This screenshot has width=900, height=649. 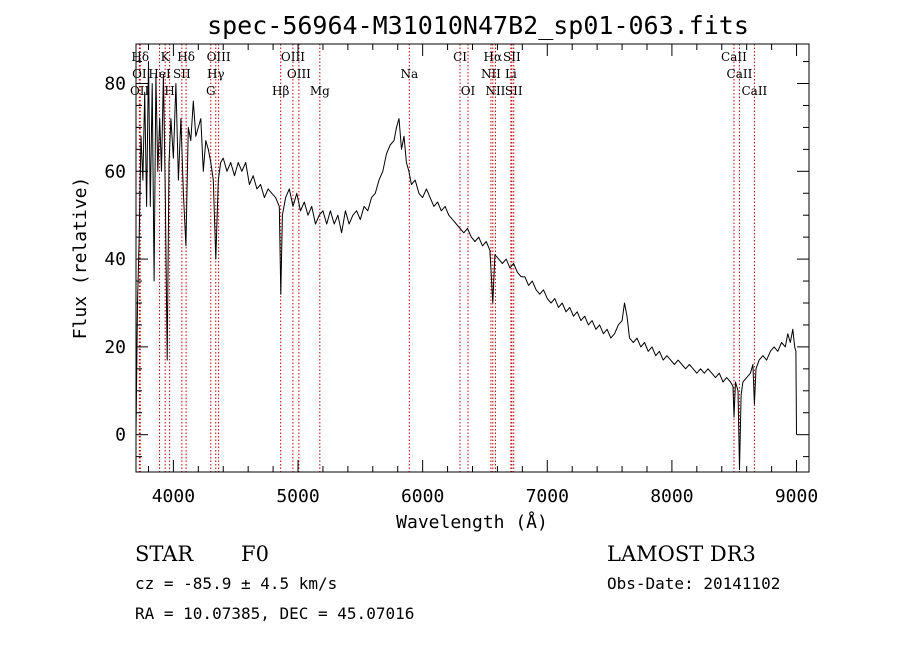 I want to click on spectral-line-label: Hγ, so click(x=216, y=74).